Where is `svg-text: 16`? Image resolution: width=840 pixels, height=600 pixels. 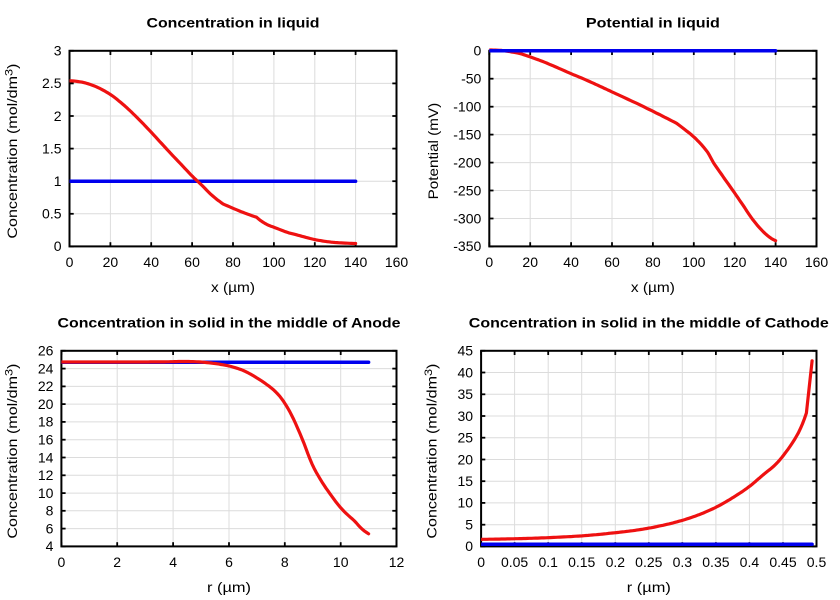 svg-text: 16 is located at coordinates (46, 440).